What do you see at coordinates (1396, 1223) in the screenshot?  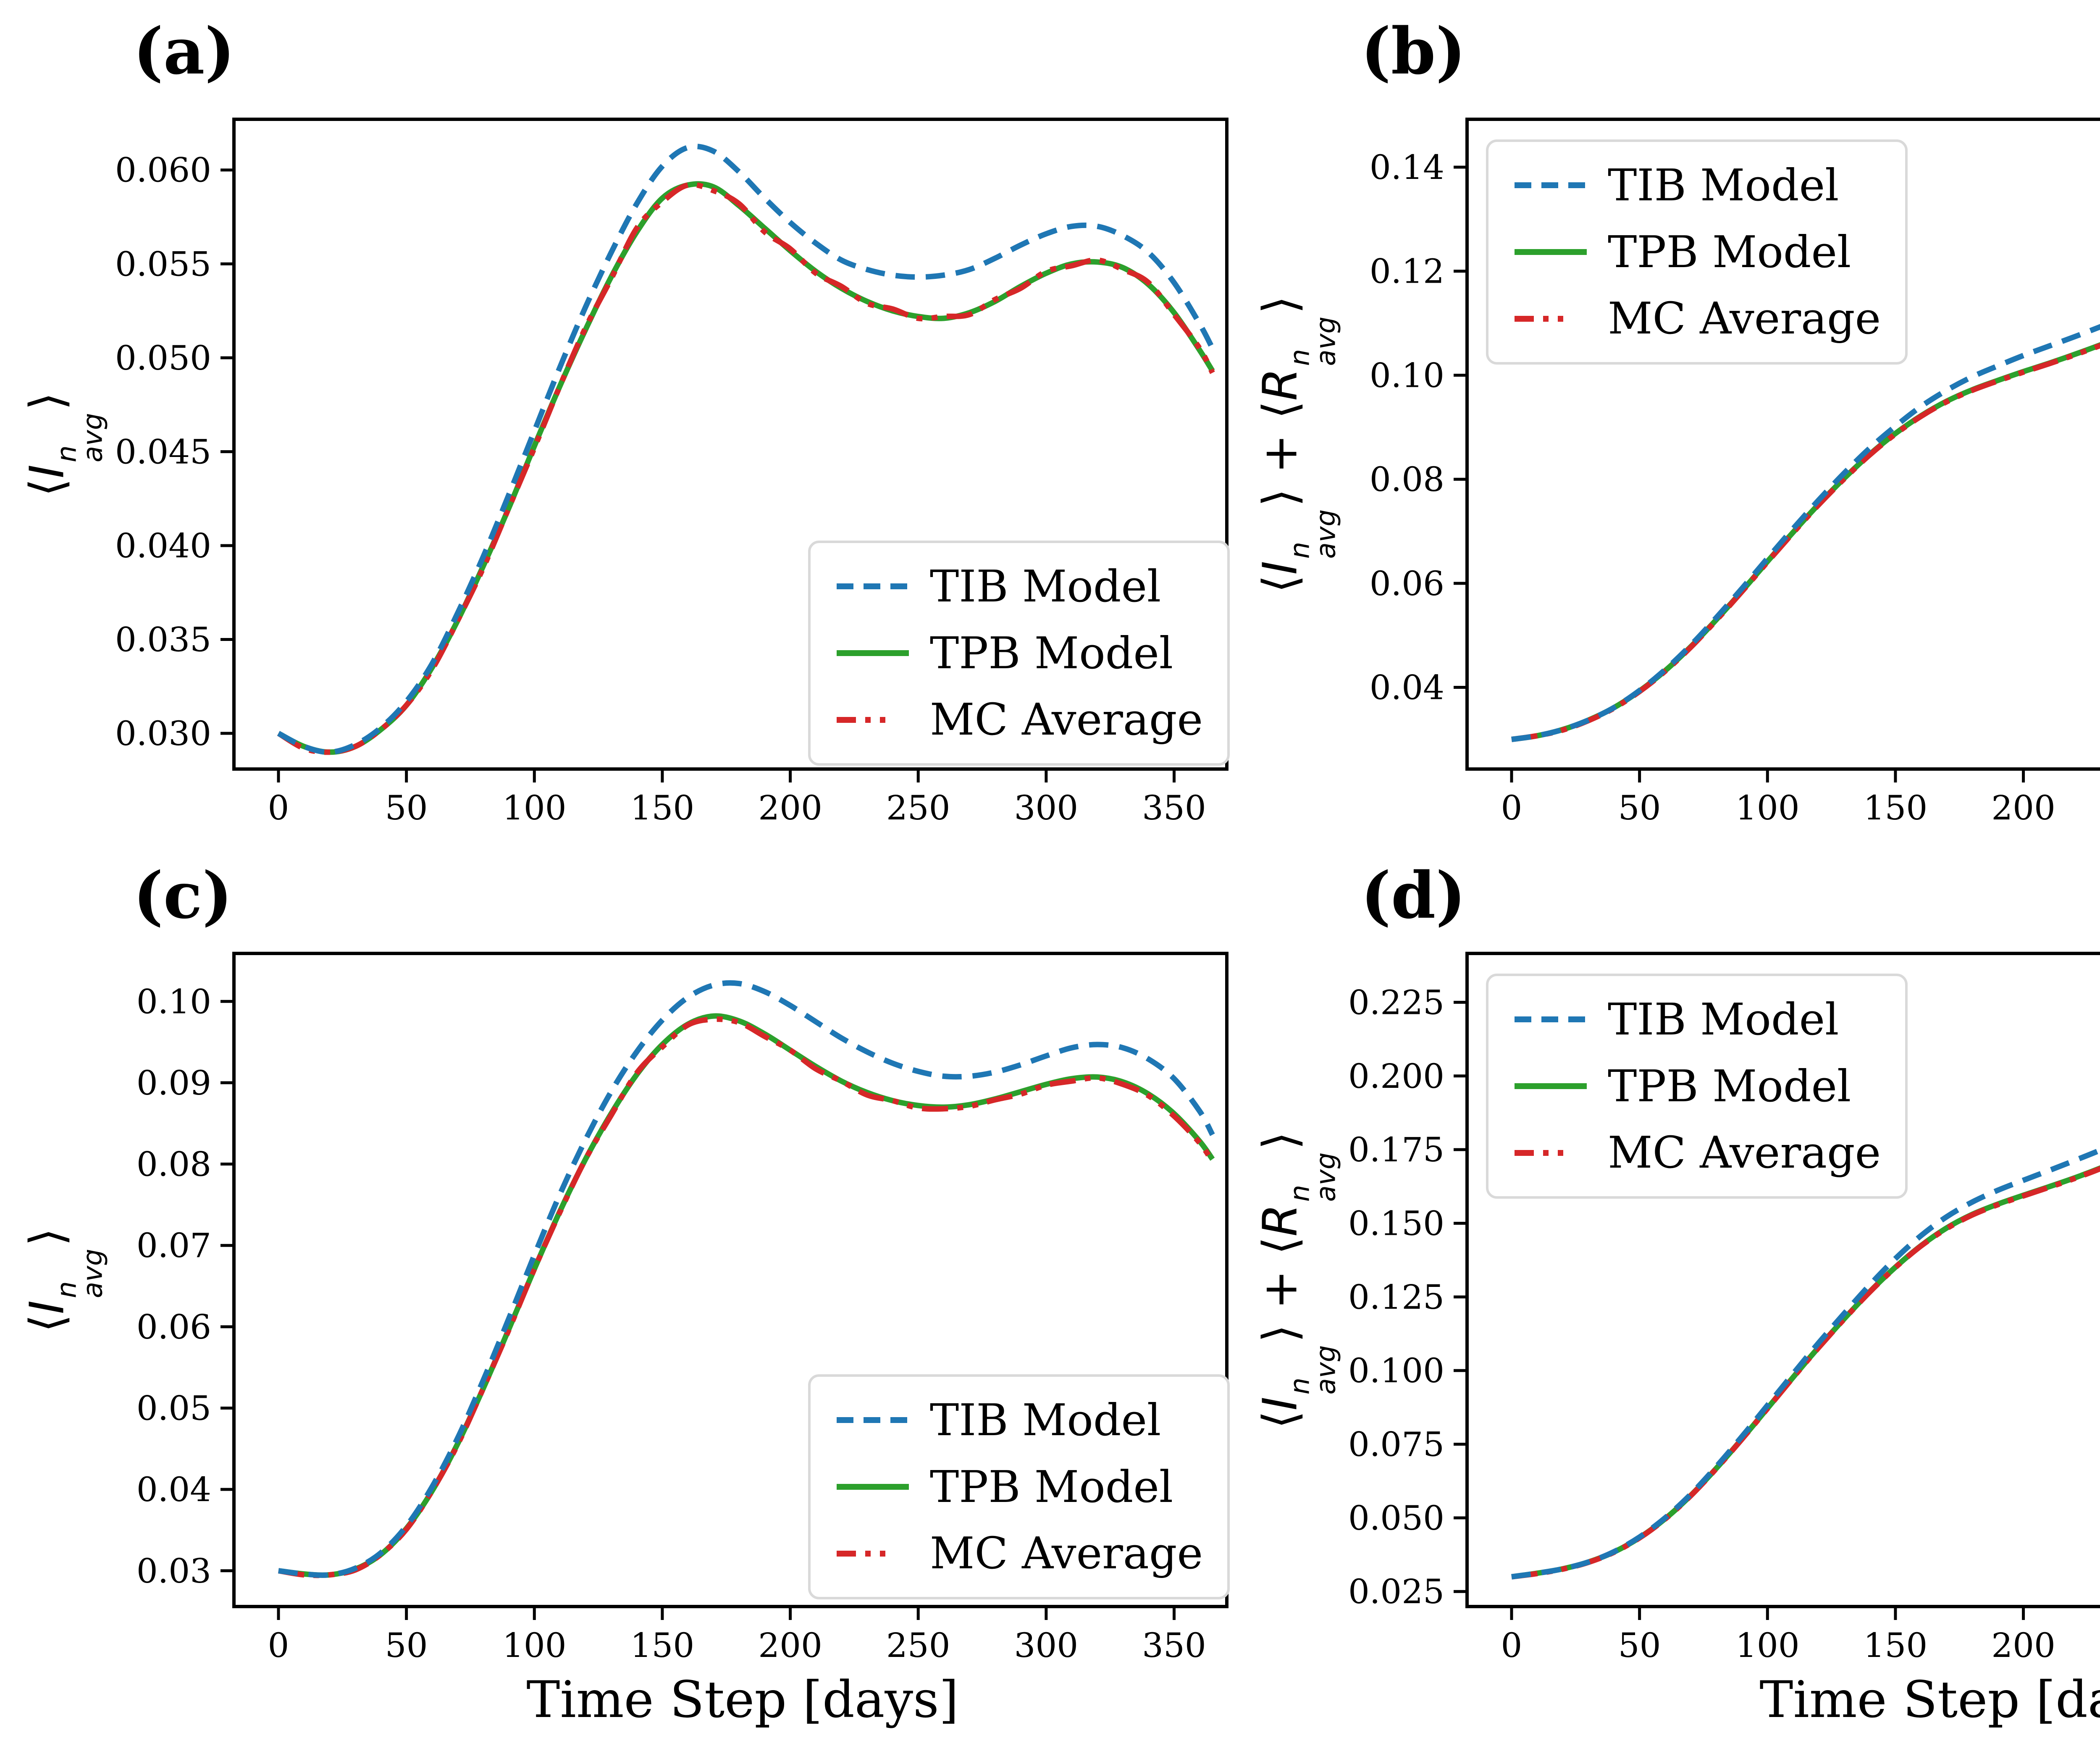 I see `y-tick-label: 0.150` at bounding box center [1396, 1223].